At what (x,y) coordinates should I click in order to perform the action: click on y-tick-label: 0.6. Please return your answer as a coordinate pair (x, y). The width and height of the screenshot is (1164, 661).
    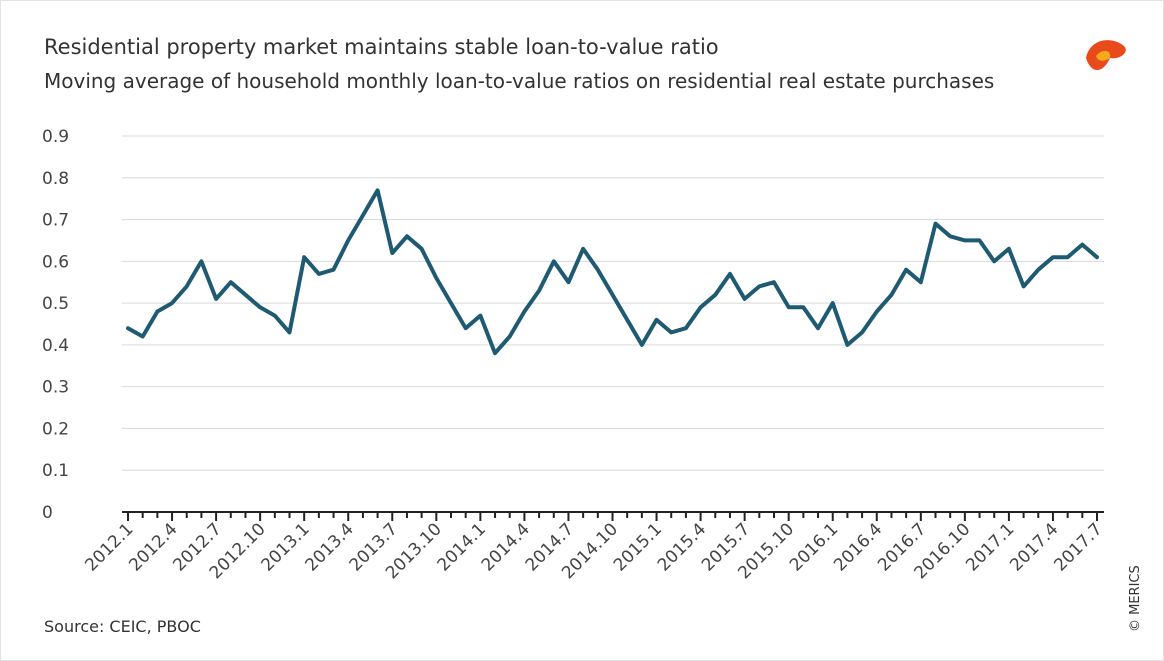
    Looking at the image, I should click on (55, 262).